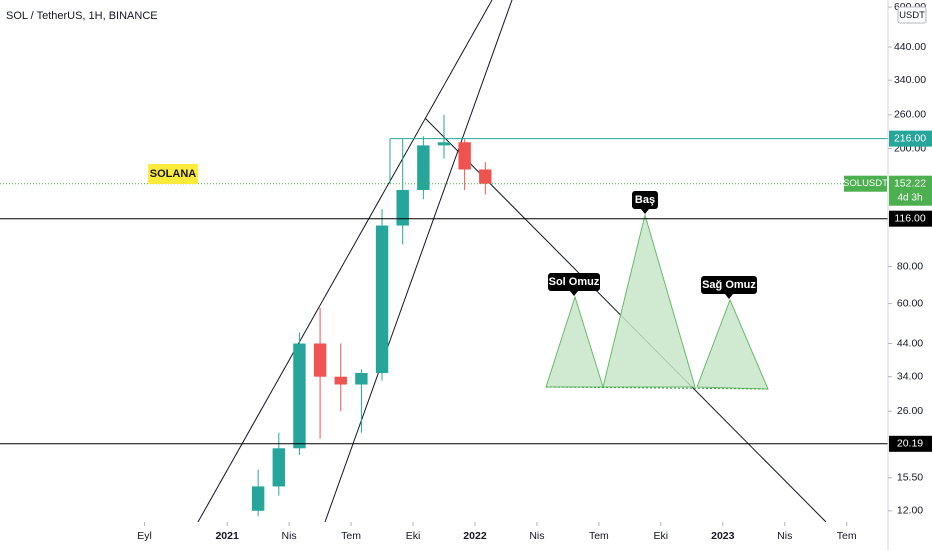 The image size is (932, 550). I want to click on y-tick-label: 12.00, so click(910, 511).